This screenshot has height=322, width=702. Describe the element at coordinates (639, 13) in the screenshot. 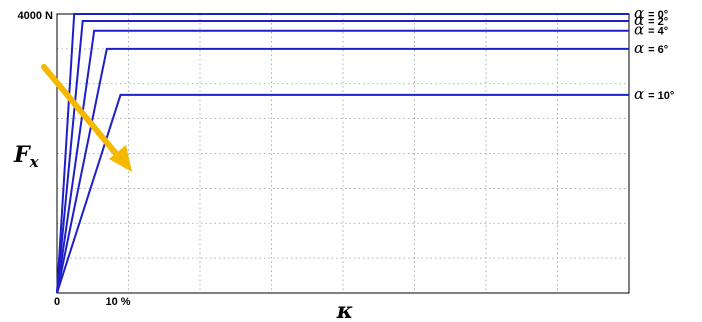

I see `series-label-alpha-0: α` at that location.